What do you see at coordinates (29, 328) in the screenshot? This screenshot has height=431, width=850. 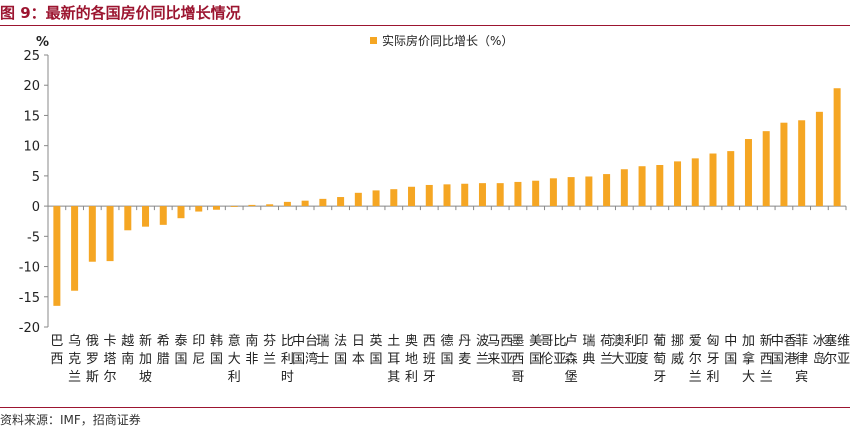 I see `y-tick-label: -20` at bounding box center [29, 328].